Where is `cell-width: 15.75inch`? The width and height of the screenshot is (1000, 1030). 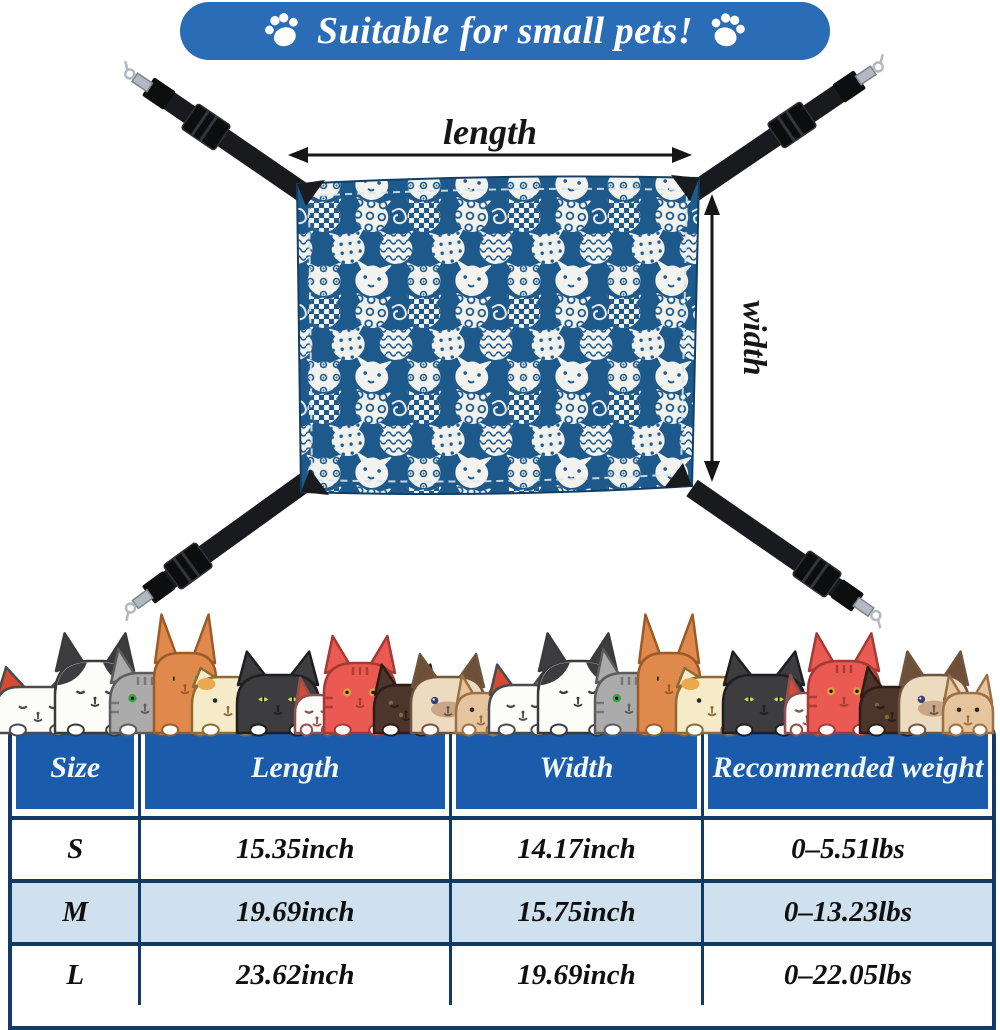 cell-width: 15.75inch is located at coordinates (575, 910).